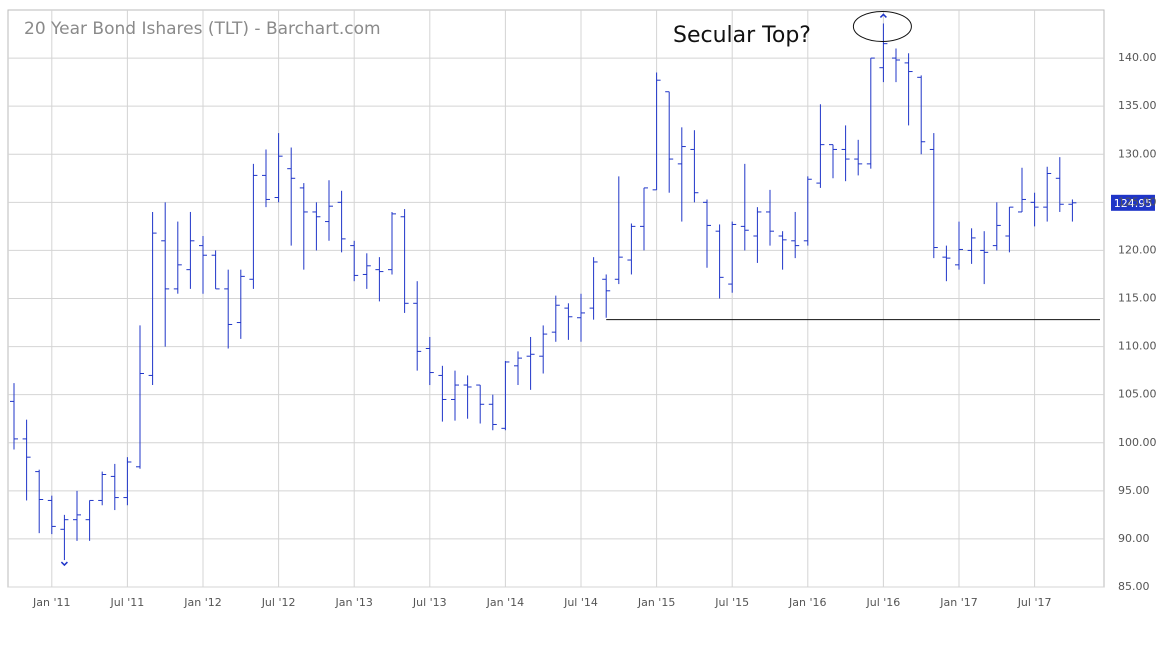 Image resolution: width=1156 pixels, height=650 pixels. Describe the element at coordinates (1137, 298) in the screenshot. I see `y-tick-label: 115.00` at that location.